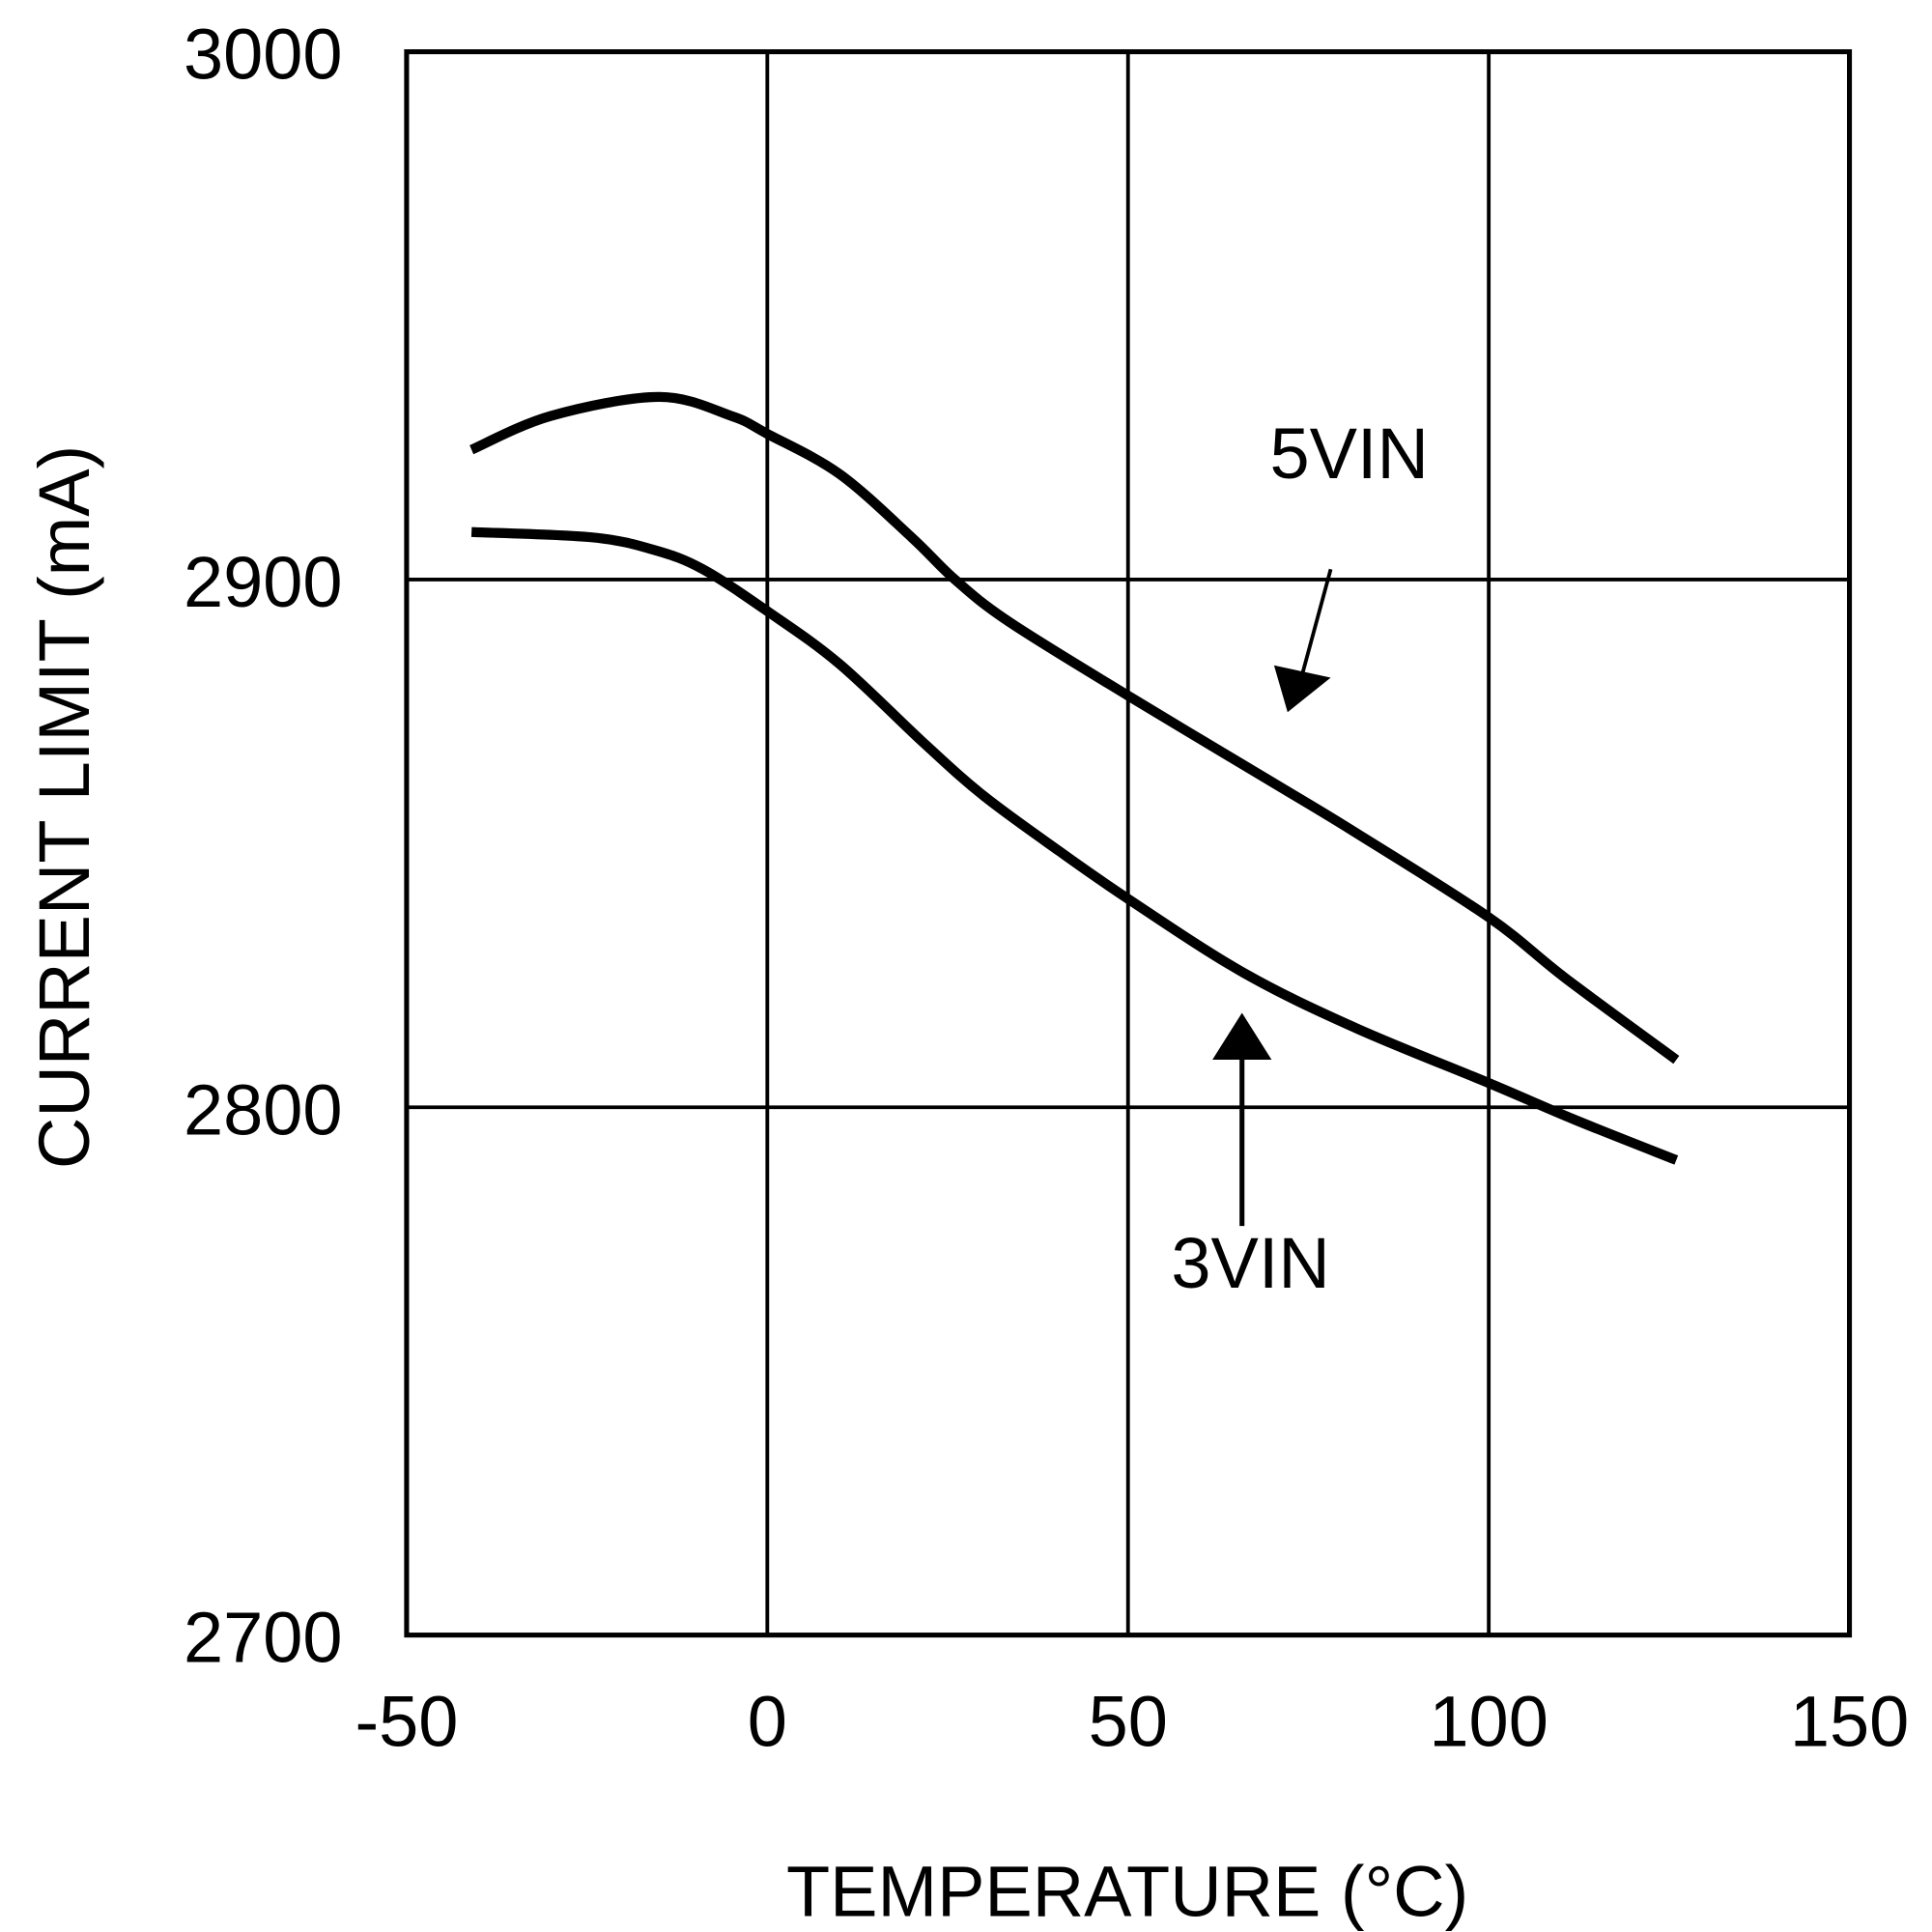 This screenshot has height=1932, width=1932. Describe the element at coordinates (767, 1721) in the screenshot. I see `x-tick-label: 0` at that location.